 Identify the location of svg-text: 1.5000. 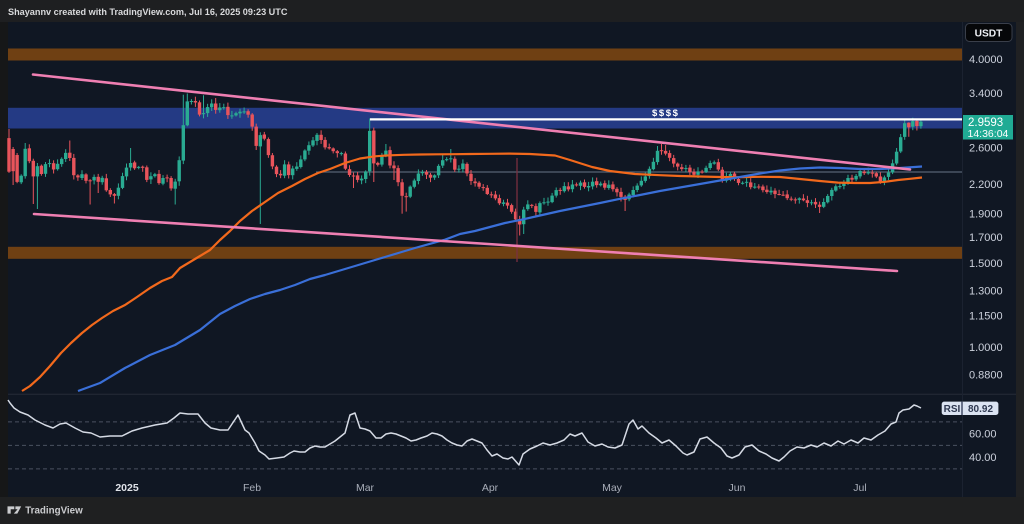
(986, 264).